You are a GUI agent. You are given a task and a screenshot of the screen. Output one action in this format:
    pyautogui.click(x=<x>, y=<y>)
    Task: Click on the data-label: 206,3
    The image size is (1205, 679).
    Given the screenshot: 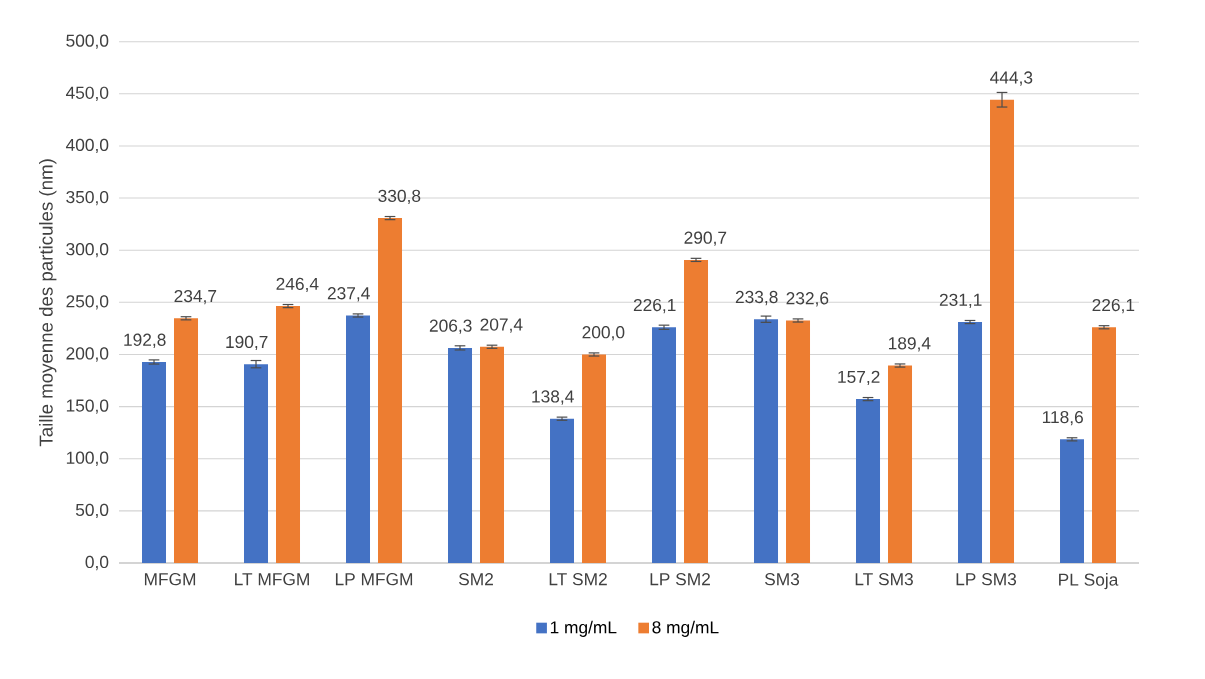 What is the action you would take?
    pyautogui.click(x=450, y=326)
    